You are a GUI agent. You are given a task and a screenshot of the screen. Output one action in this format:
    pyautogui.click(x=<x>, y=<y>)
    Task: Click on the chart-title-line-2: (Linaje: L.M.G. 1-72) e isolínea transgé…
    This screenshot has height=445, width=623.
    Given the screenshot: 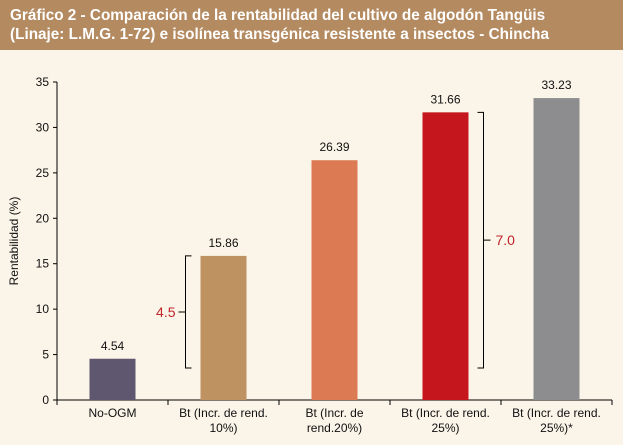 What is the action you would take?
    pyautogui.click(x=279, y=34)
    